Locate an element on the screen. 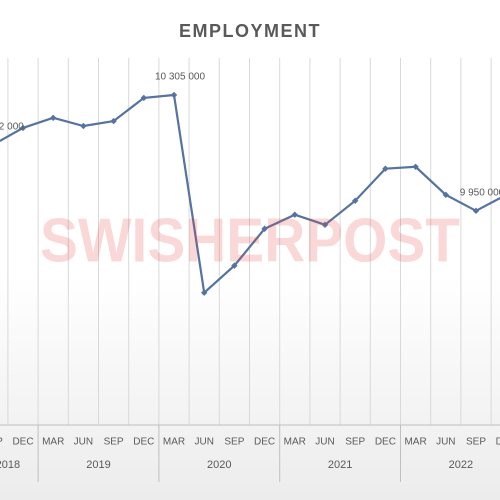  data-label: 10 305 000 is located at coordinates (180, 77).